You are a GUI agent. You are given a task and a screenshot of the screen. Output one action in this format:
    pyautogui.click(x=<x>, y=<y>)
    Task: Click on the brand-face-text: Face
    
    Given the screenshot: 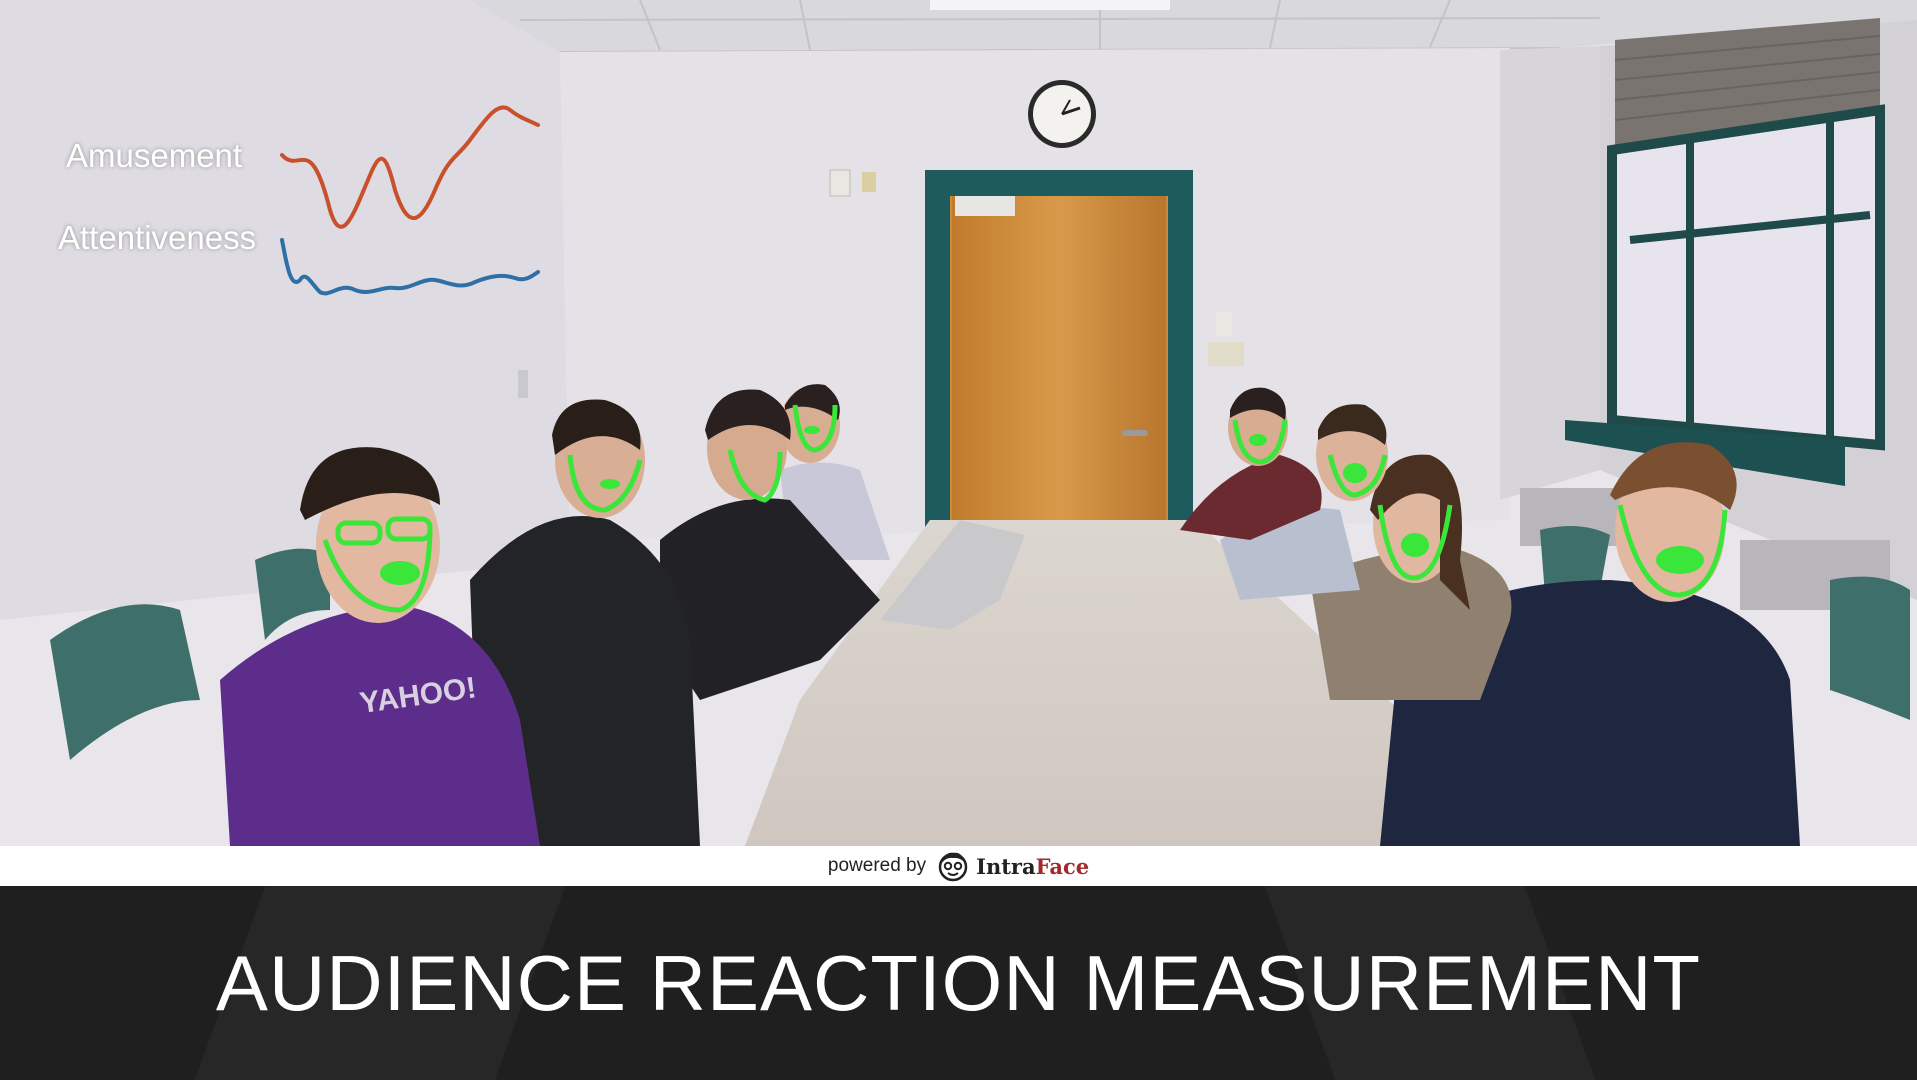 What is the action you would take?
    pyautogui.click(x=1062, y=866)
    